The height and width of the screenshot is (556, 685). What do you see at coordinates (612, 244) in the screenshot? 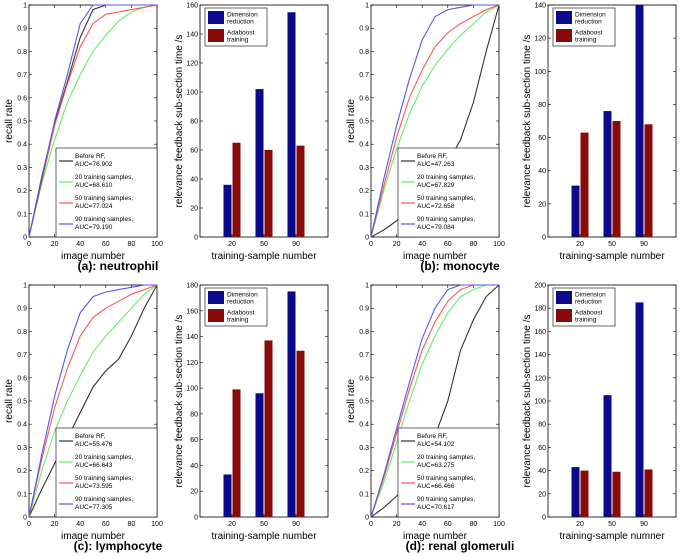
I see `x-tick-label: 50` at bounding box center [612, 244].